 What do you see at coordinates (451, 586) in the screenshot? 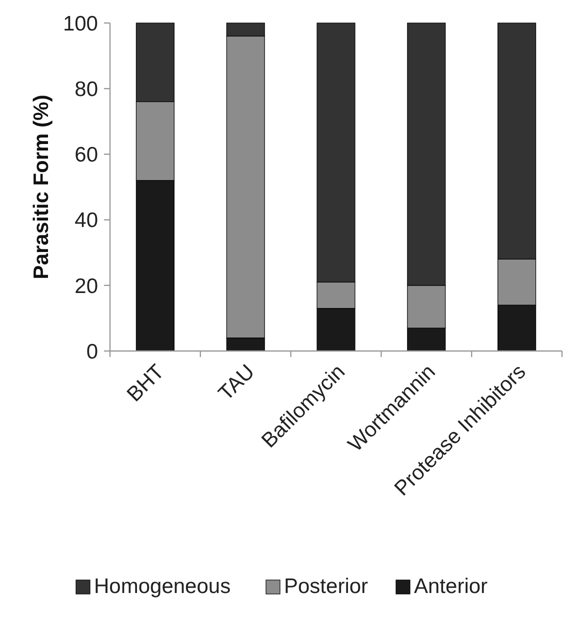
I see `legend-label: Anterior` at bounding box center [451, 586].